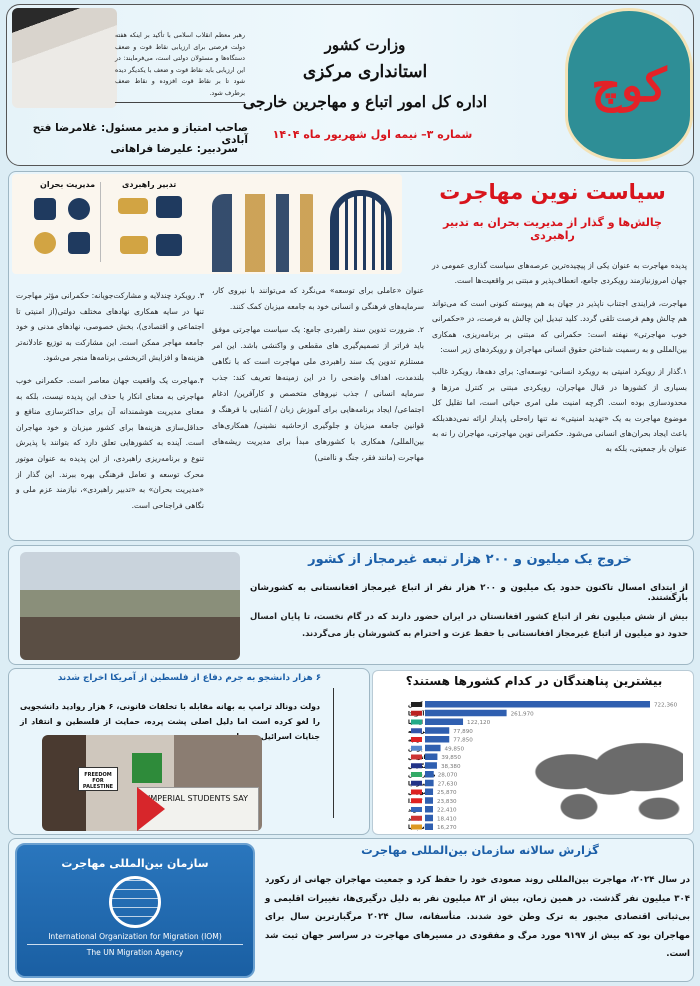  What do you see at coordinates (451, 758) in the screenshot?
I see `value-label: 39,850` at bounding box center [451, 758].